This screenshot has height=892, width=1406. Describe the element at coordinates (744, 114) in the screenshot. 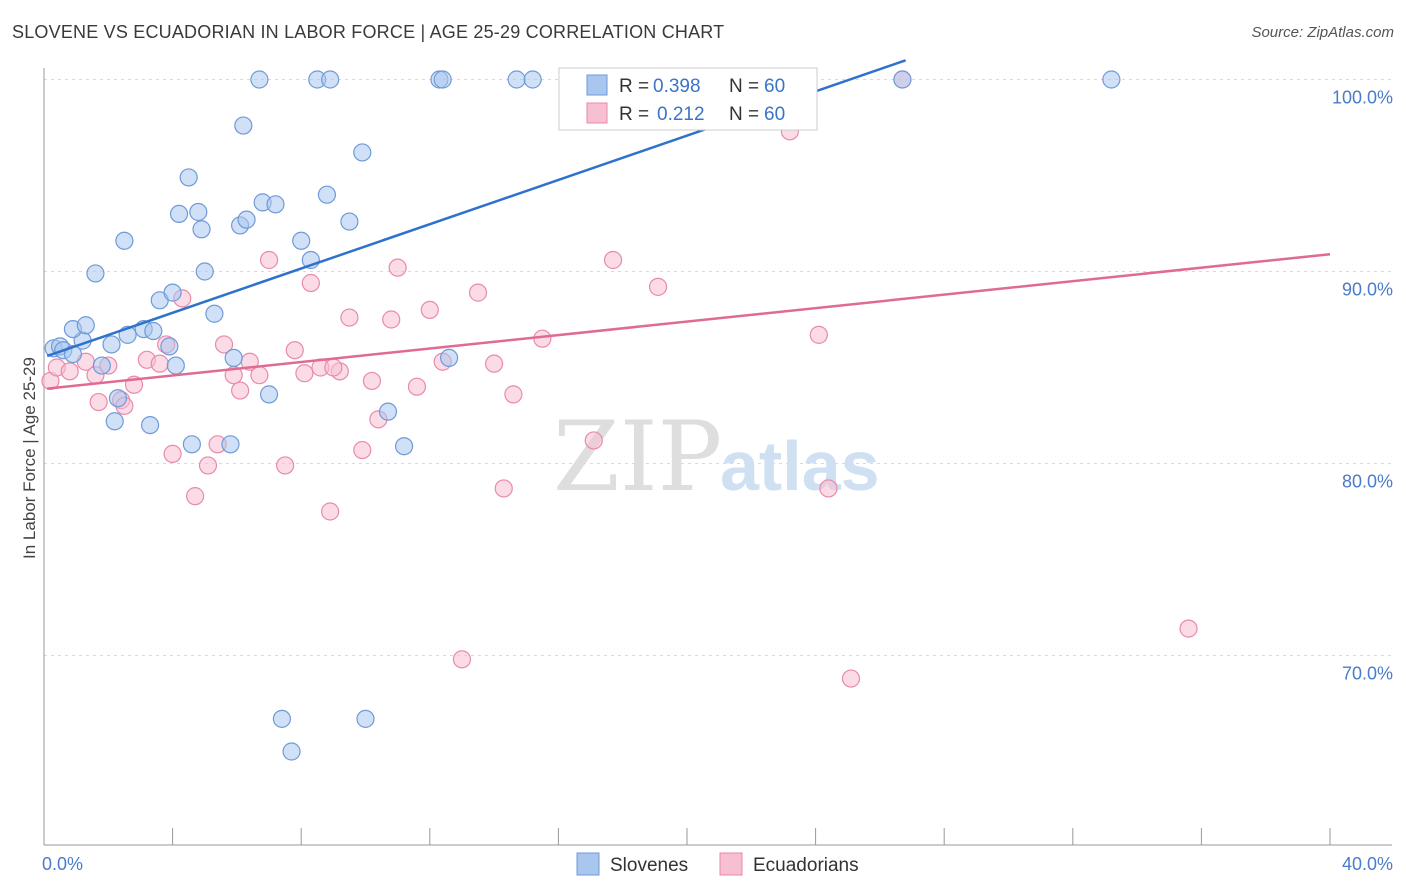

I see `legend-n-label-ecuadorians: N =` at that location.